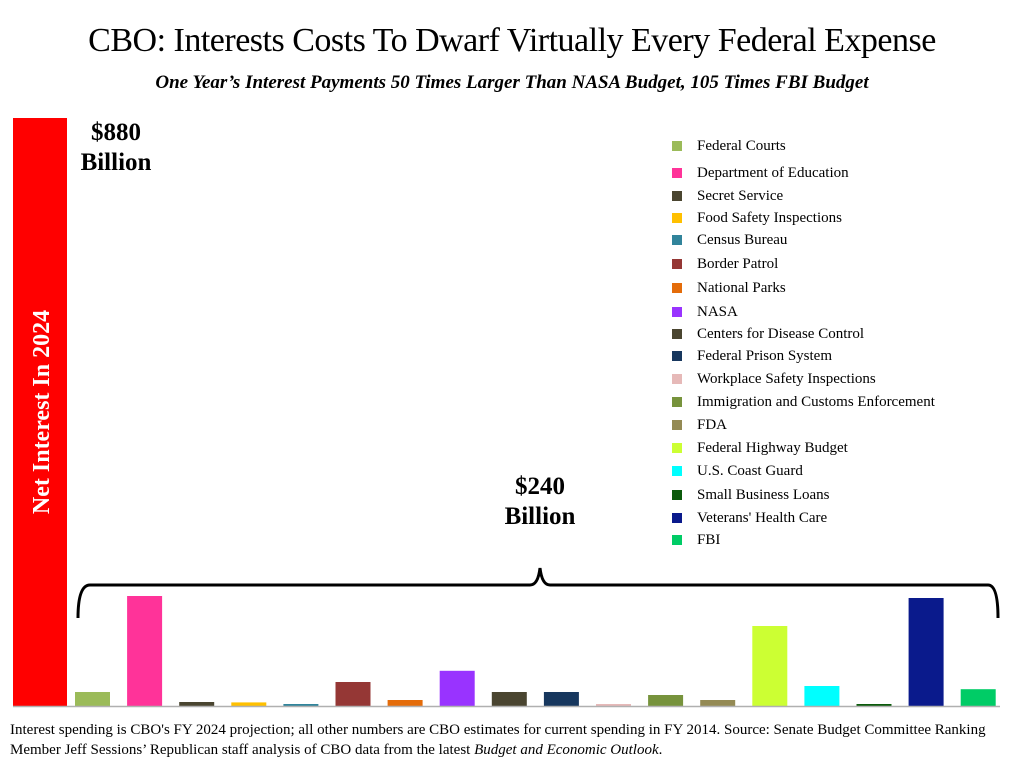  Describe the element at coordinates (741, 288) in the screenshot. I see `legend-label: National Parks` at that location.